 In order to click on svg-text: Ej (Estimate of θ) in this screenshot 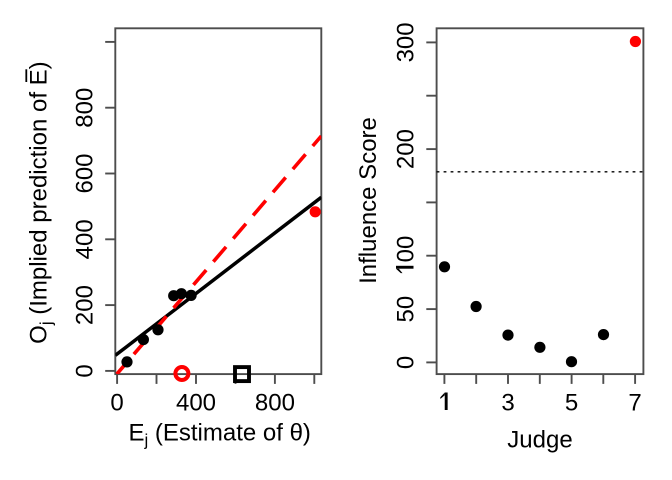, I will do `click(219, 435)`.